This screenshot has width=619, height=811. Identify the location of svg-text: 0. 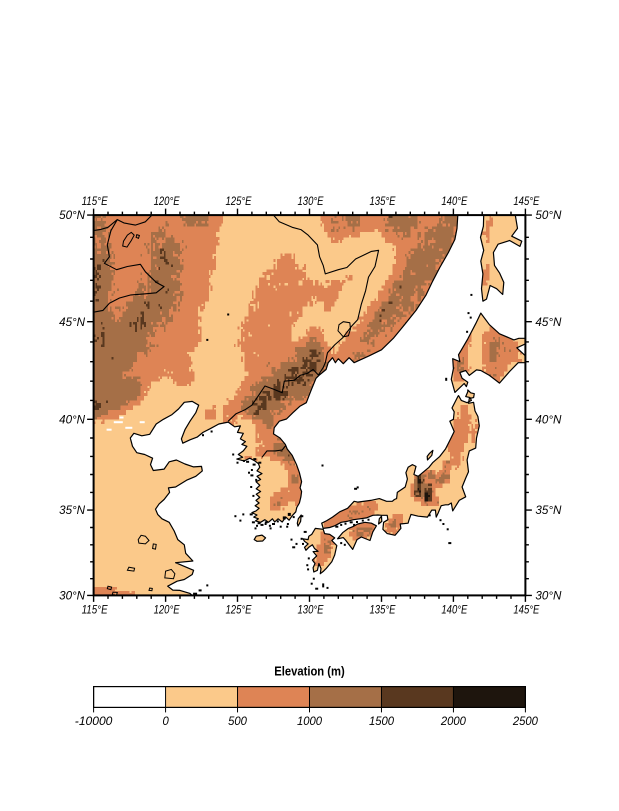
(165, 722).